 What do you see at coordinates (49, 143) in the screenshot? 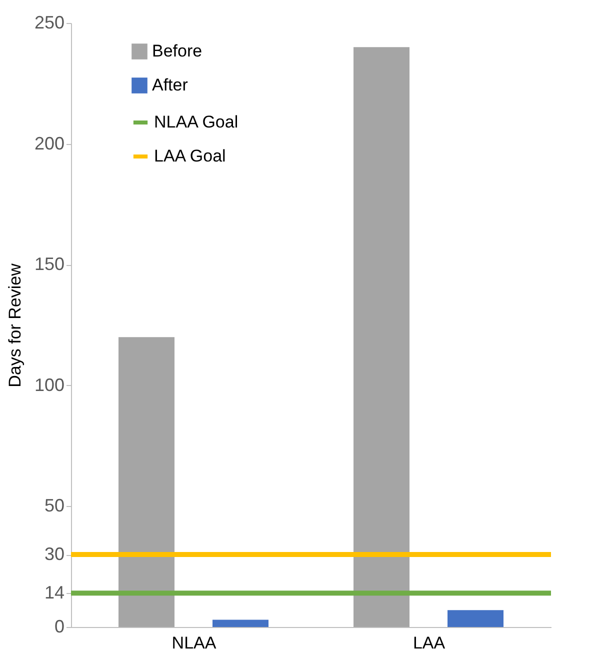
I see `y-tick-label: 200` at bounding box center [49, 143].